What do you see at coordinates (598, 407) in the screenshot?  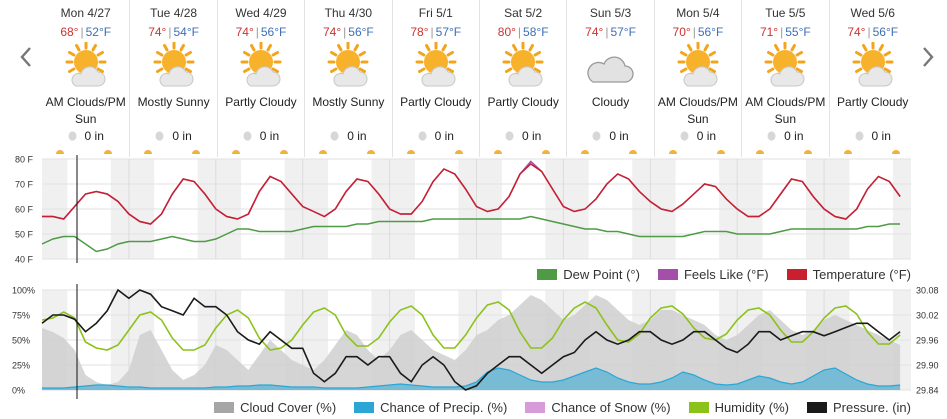 I see `legend-item: Chance of Snow (%)` at bounding box center [598, 407].